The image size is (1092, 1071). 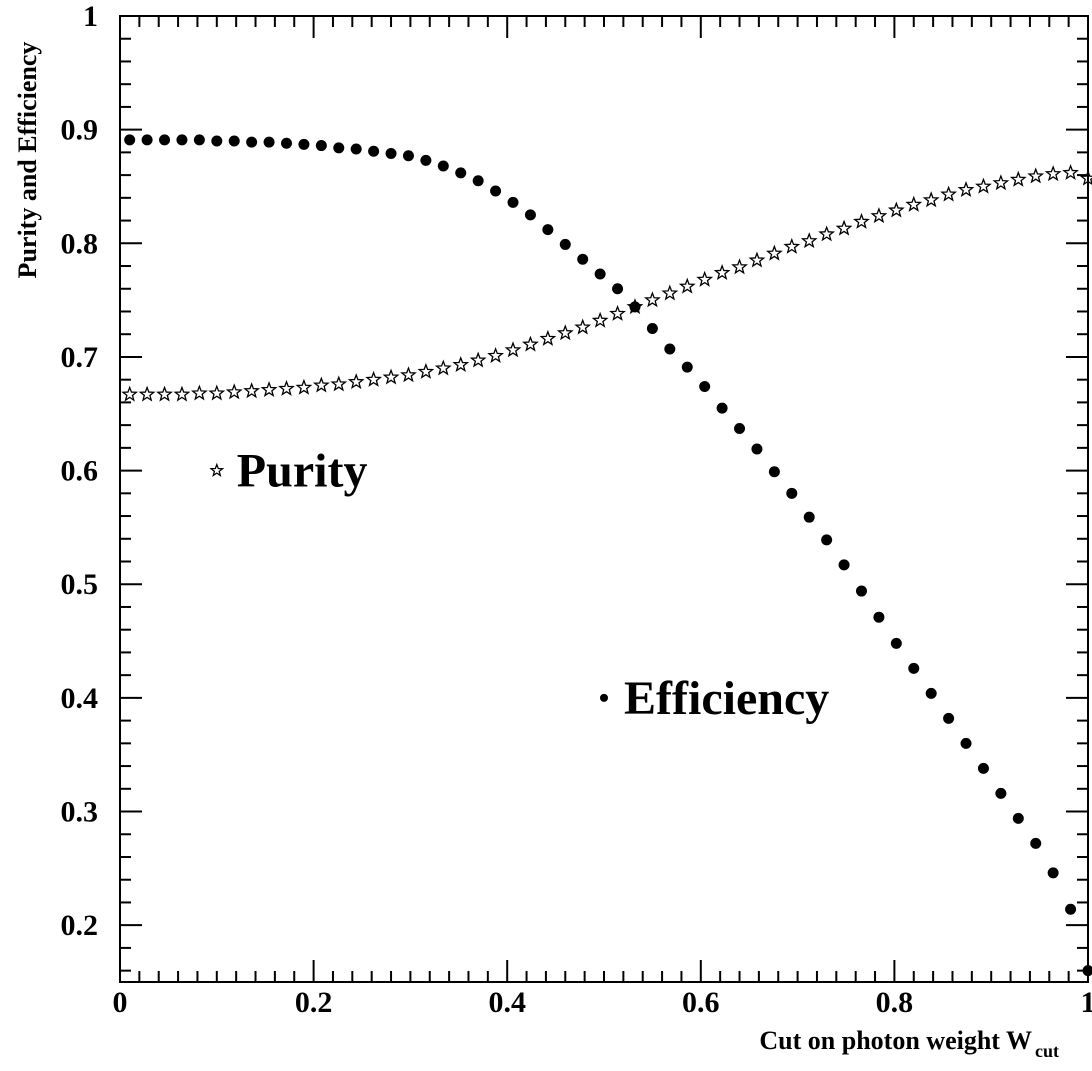 I want to click on y-tick-label: 0.3, so click(x=80, y=812).